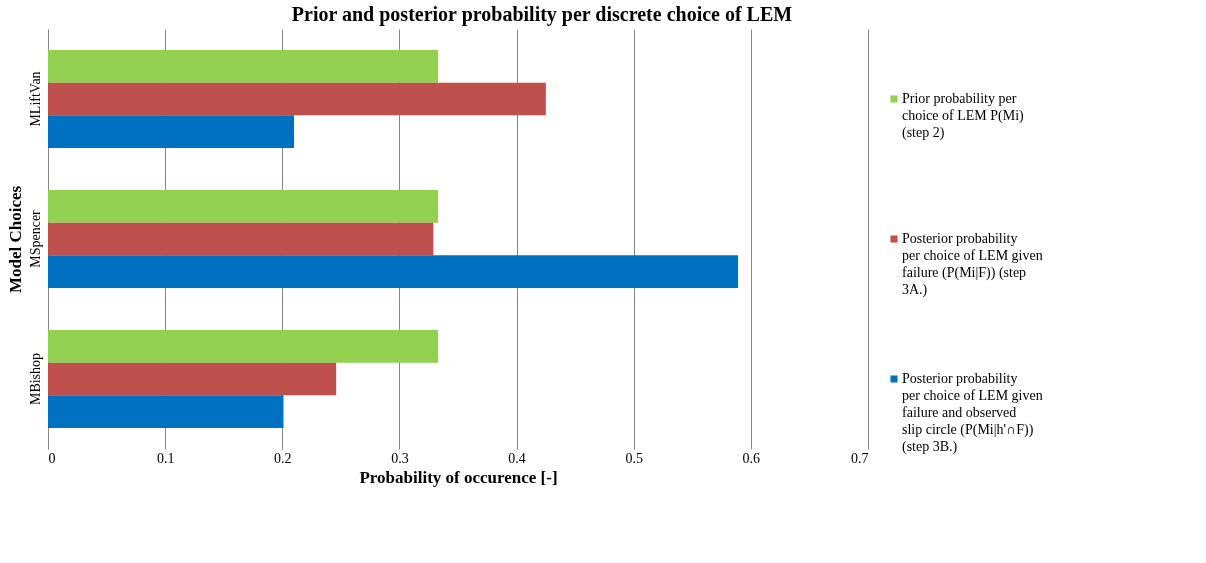 The image size is (1206, 563). What do you see at coordinates (35, 238) in the screenshot?
I see `y-tick-label: MSpencer` at bounding box center [35, 238].